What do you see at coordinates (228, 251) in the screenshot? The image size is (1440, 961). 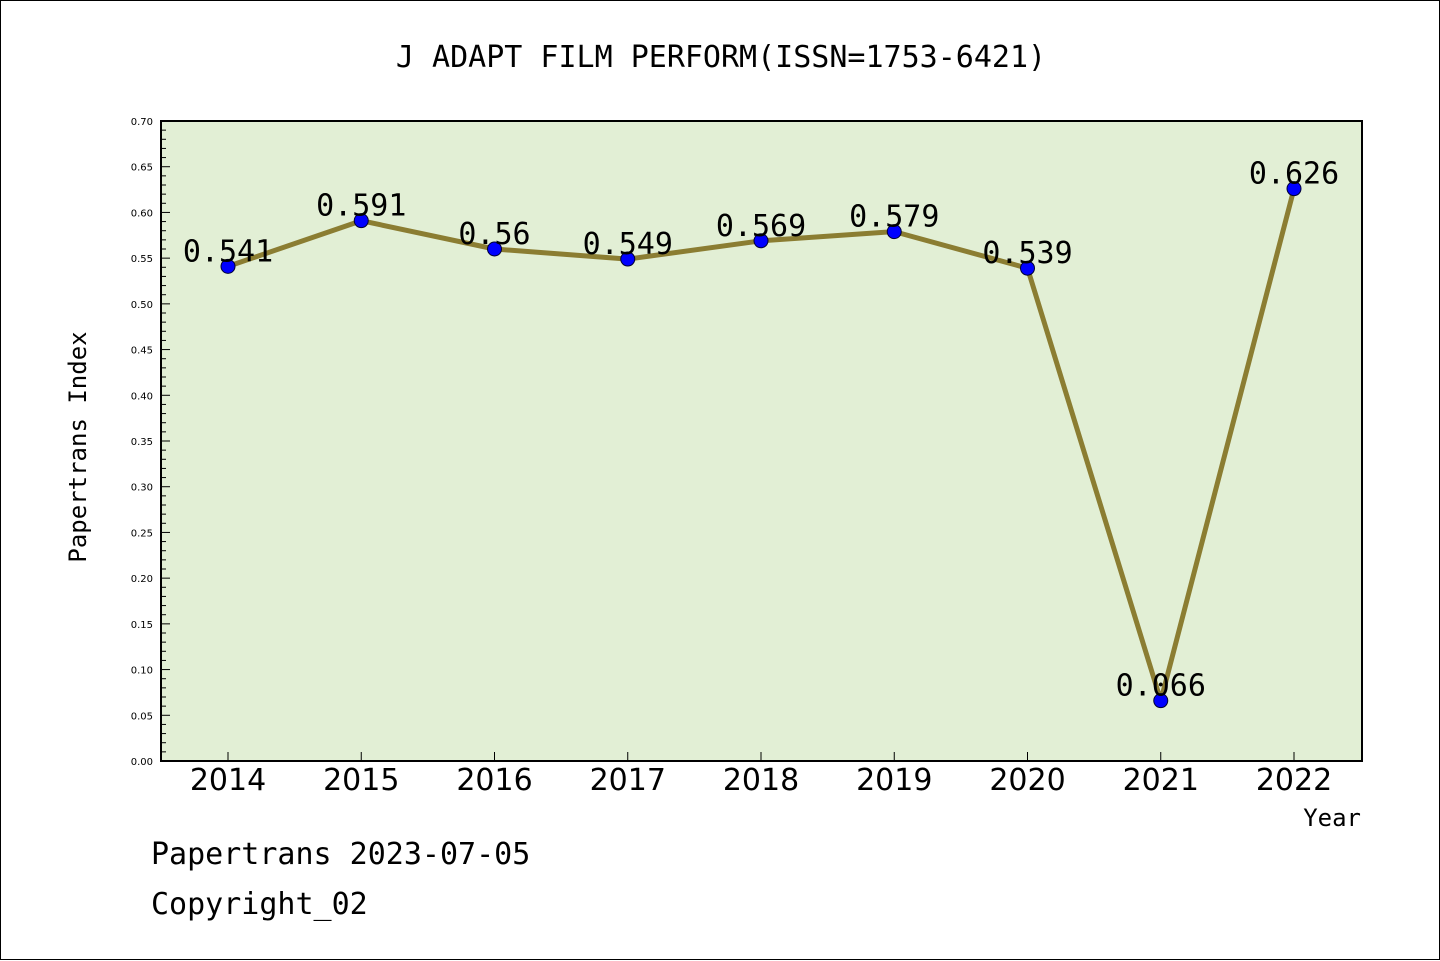 I see `data-label: 0.541` at bounding box center [228, 251].